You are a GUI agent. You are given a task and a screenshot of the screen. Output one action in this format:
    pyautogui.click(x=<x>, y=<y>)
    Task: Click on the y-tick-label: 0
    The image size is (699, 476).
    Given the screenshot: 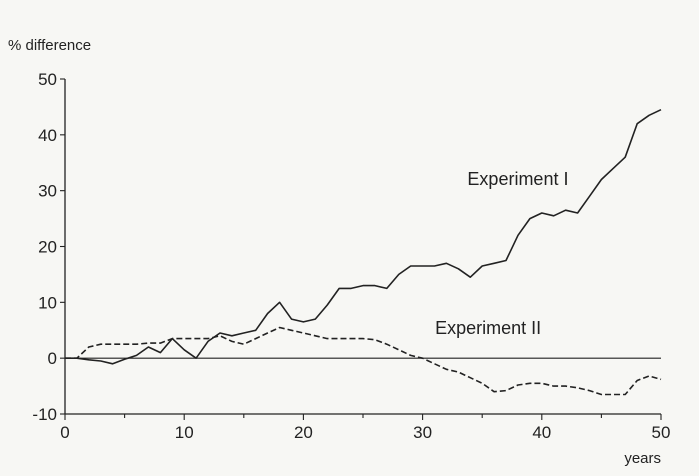 What is the action you would take?
    pyautogui.click(x=52, y=358)
    